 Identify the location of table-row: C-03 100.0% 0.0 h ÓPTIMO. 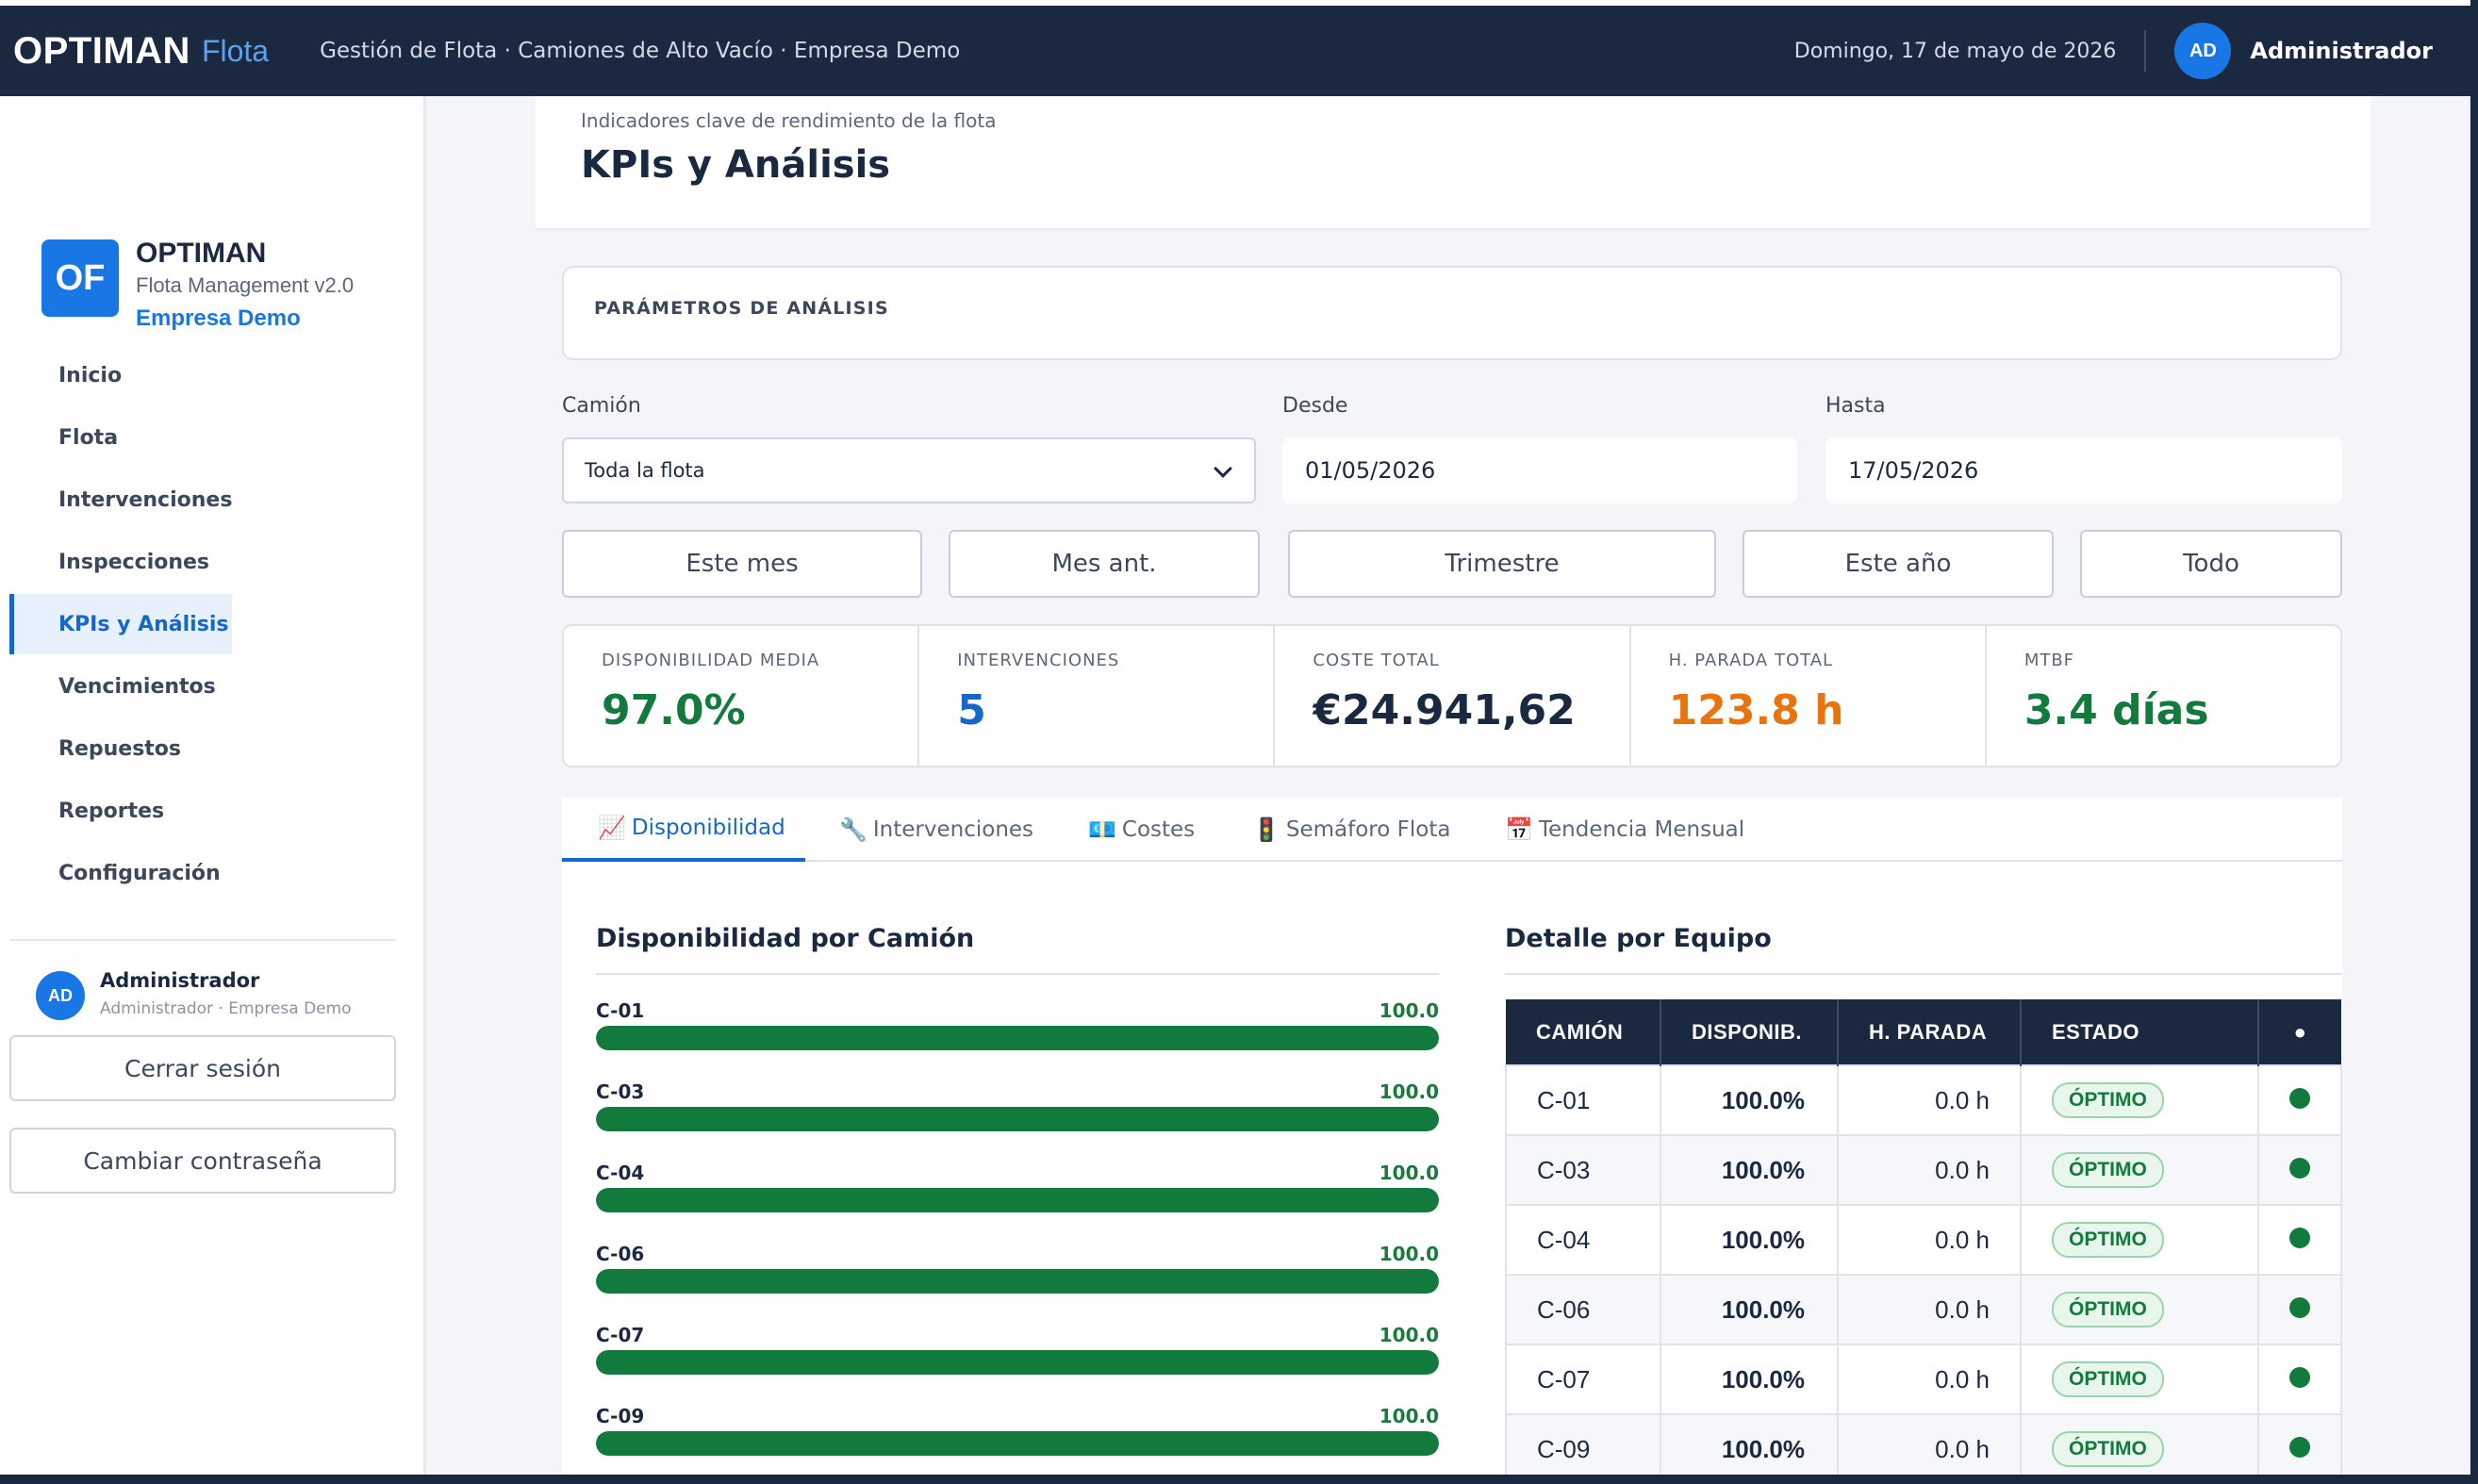
(1923, 1170).